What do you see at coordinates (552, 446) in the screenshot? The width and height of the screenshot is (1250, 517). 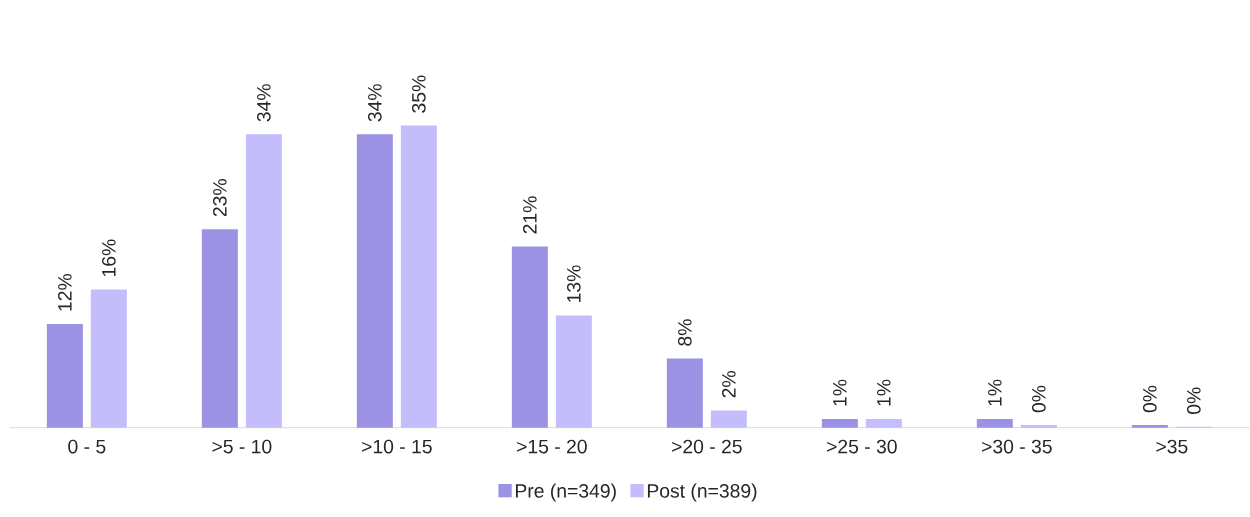 I see `x-tick-label: >15 - 20` at bounding box center [552, 446].